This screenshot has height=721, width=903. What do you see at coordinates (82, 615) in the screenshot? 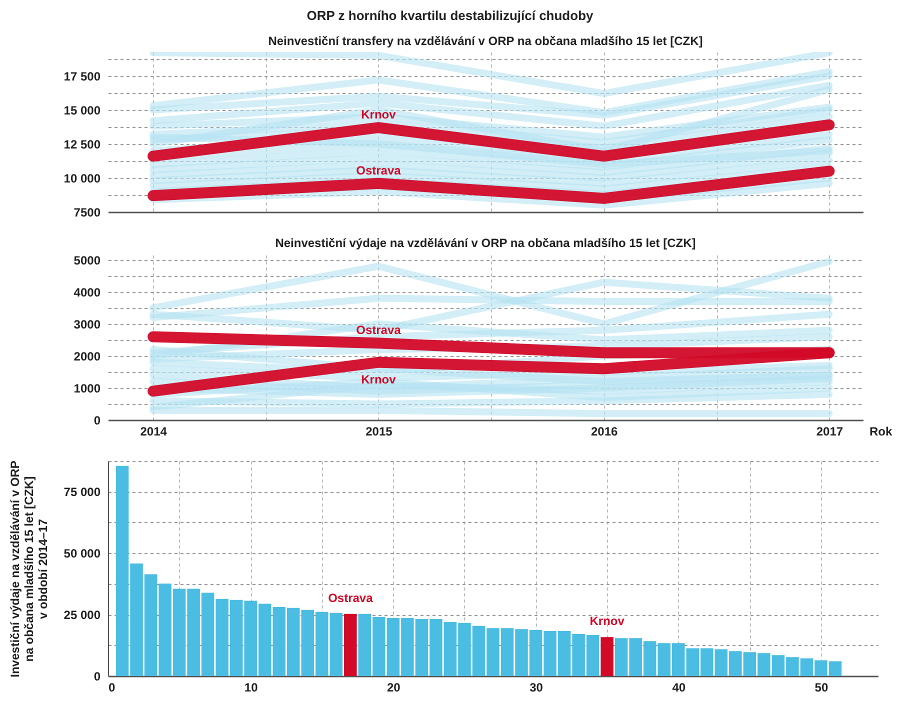
I see `y-tick-label: 25 000` at bounding box center [82, 615].